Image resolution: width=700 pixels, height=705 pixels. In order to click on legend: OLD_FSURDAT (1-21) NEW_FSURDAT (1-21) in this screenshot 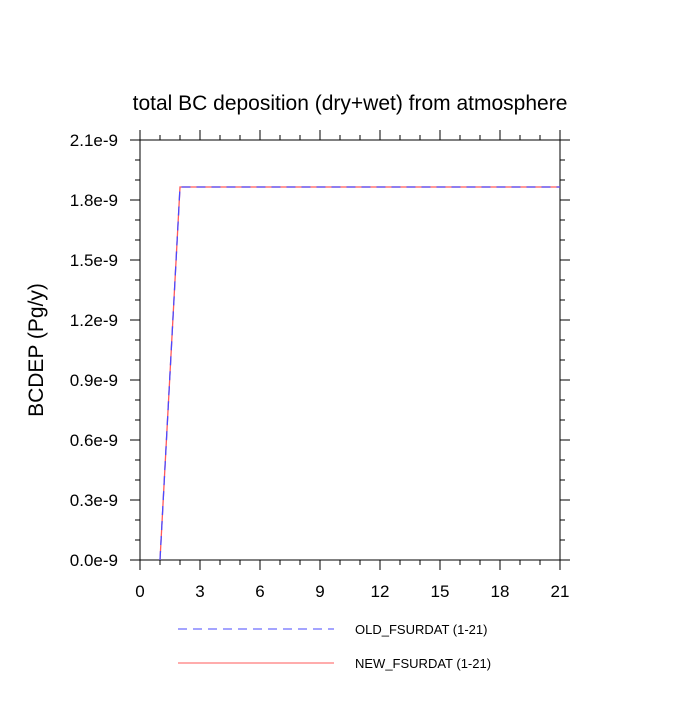, I will do `click(334, 646)`.